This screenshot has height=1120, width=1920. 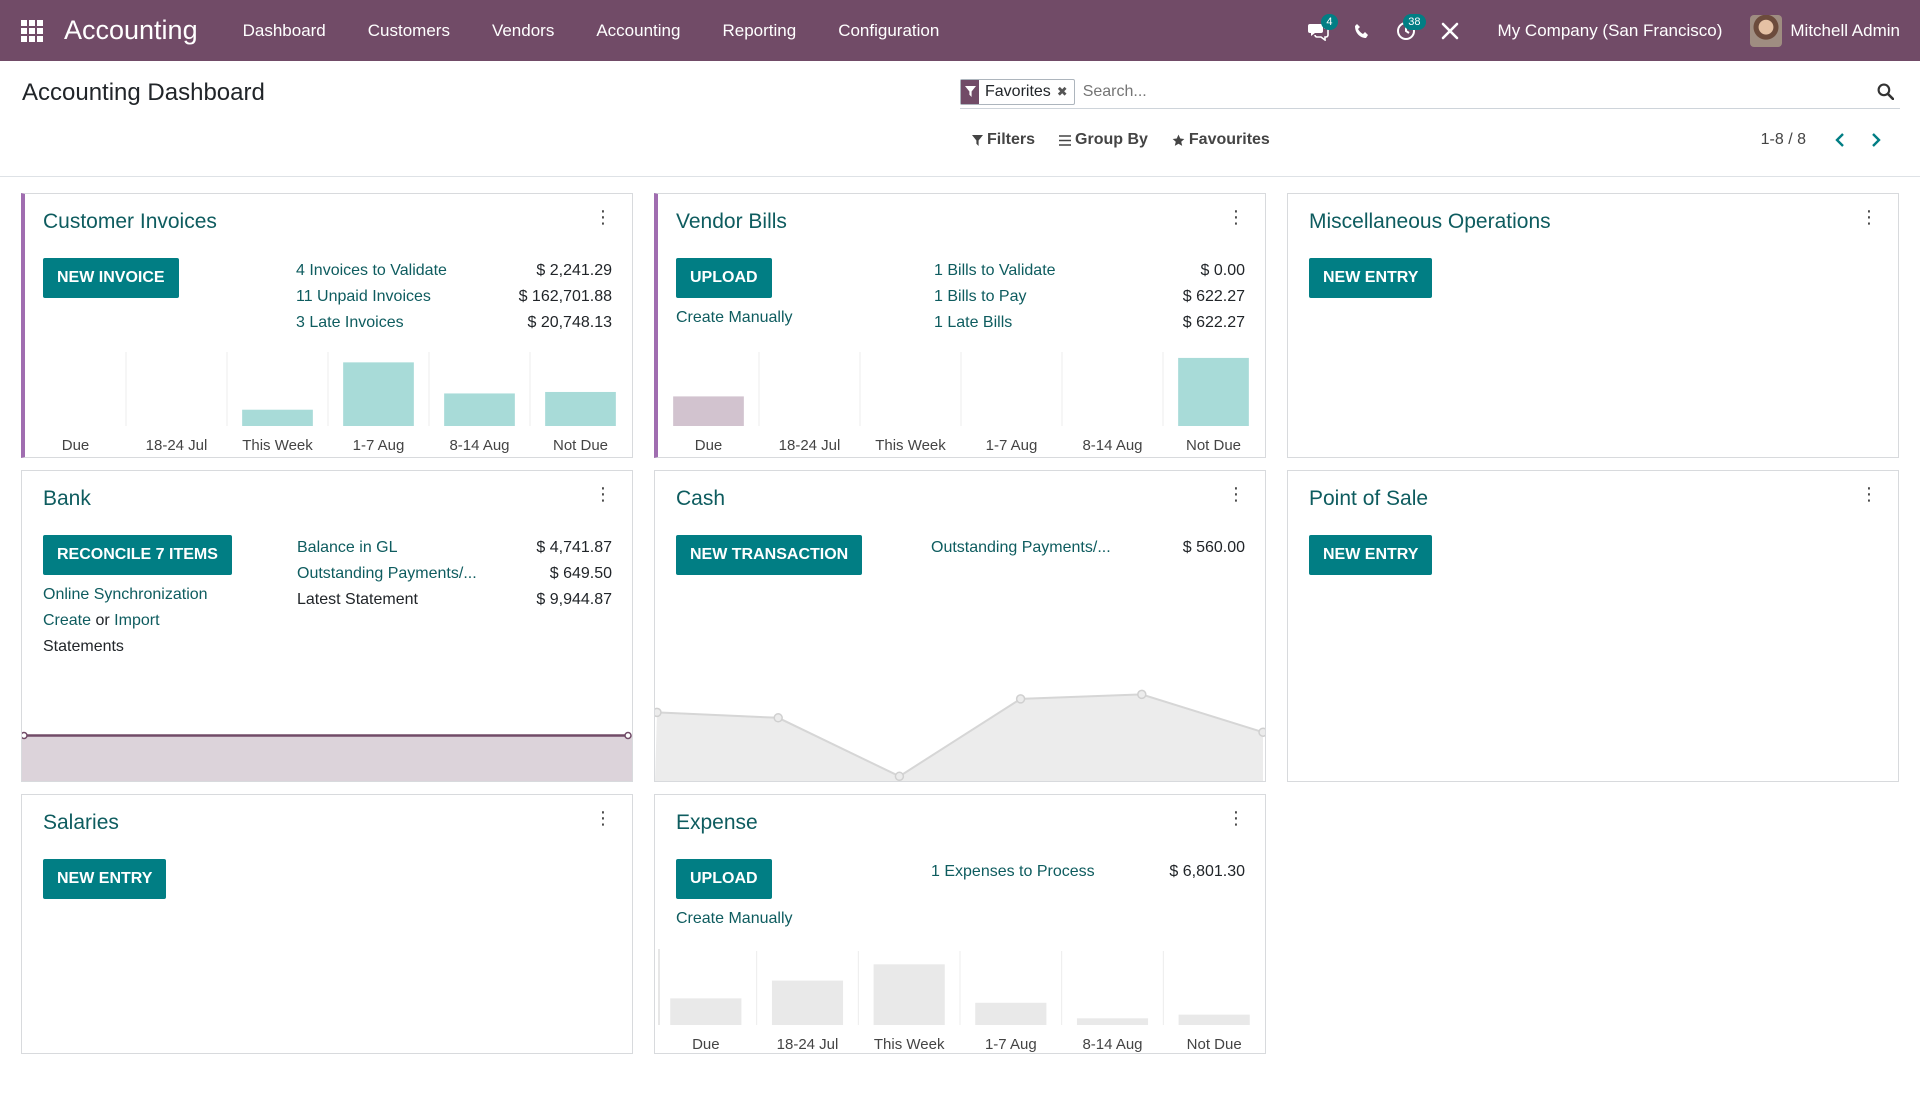 What do you see at coordinates (284, 30) in the screenshot?
I see `menu-dashboard: Dashboard` at bounding box center [284, 30].